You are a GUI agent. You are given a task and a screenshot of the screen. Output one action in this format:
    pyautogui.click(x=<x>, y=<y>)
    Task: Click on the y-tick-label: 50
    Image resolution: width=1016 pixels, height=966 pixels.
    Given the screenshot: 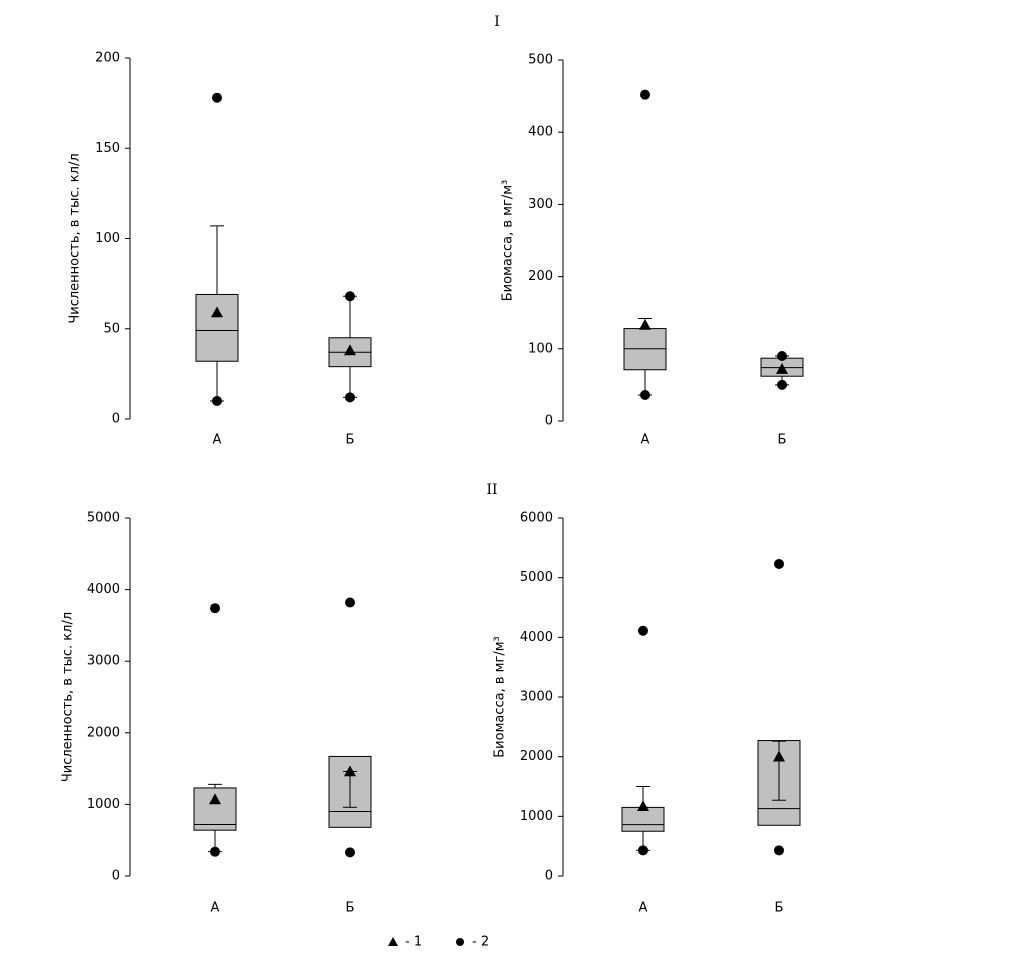 What is the action you would take?
    pyautogui.click(x=111, y=328)
    